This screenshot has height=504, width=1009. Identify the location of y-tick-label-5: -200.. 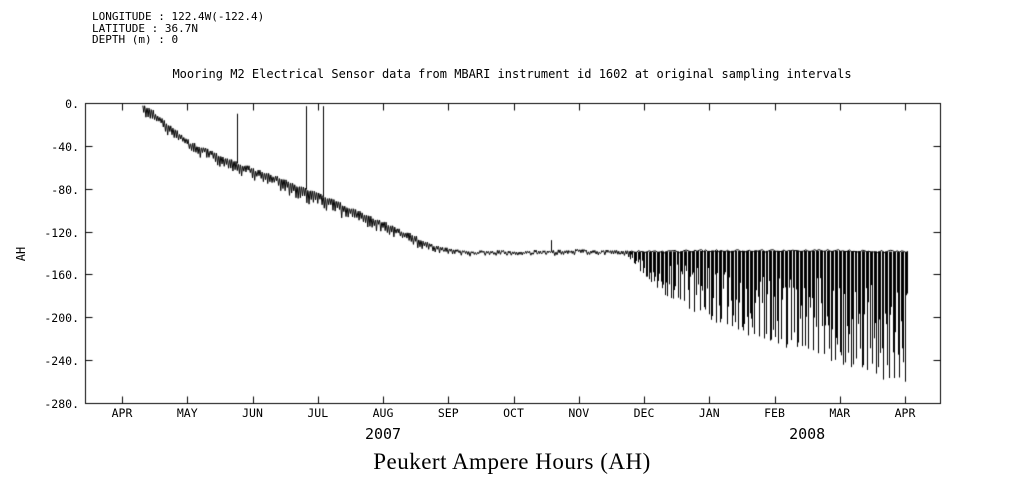
(61, 318).